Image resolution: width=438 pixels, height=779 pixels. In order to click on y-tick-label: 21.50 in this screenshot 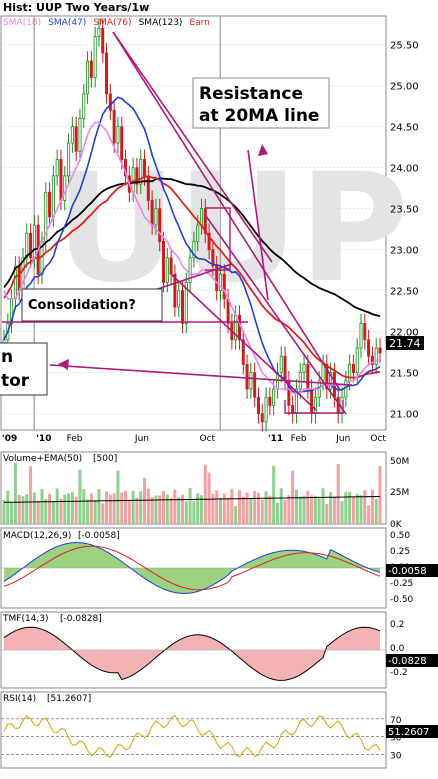, I will do `click(404, 374)`.